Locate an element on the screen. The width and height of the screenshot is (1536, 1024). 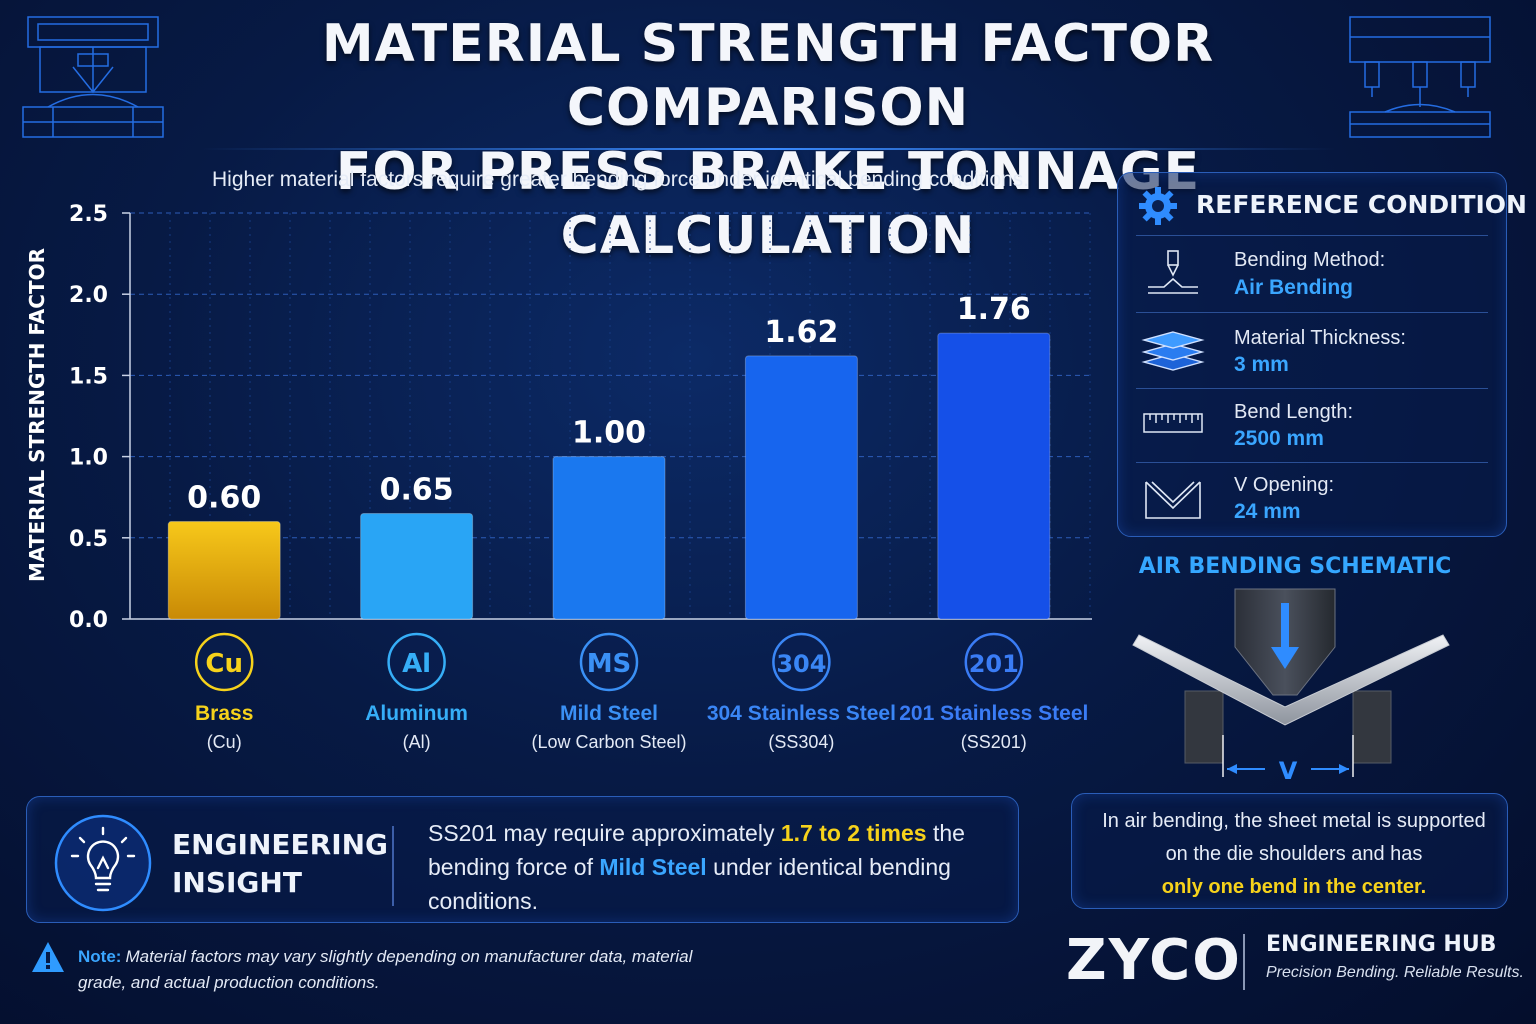
bar-value-label: 1.62 is located at coordinates (801, 332).